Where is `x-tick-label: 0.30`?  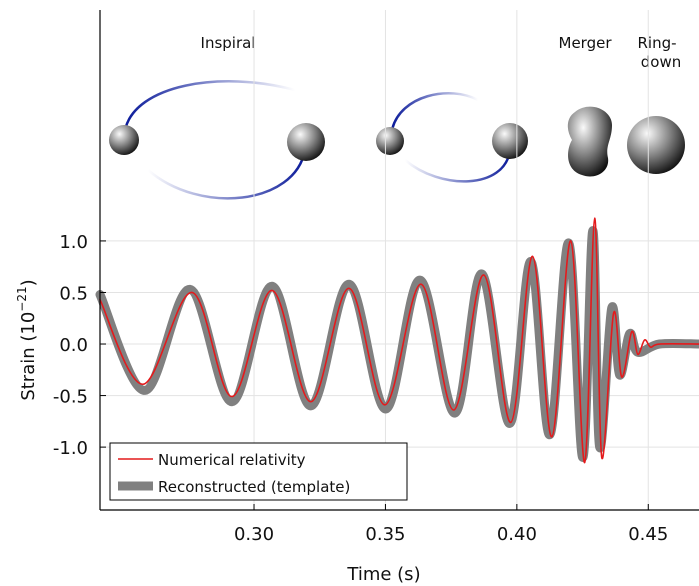 x-tick-label: 0.30 is located at coordinates (254, 534).